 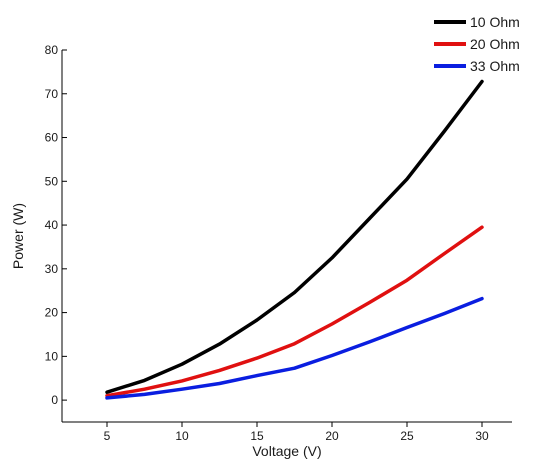 I want to click on y-tick-label: 80, so click(x=52, y=50).